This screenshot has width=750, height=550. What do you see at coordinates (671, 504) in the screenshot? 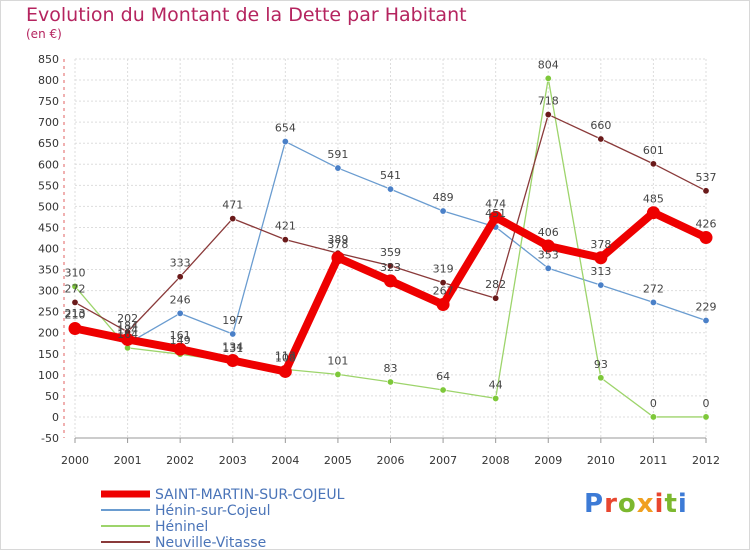
I see `logo-letter: t` at bounding box center [671, 504].